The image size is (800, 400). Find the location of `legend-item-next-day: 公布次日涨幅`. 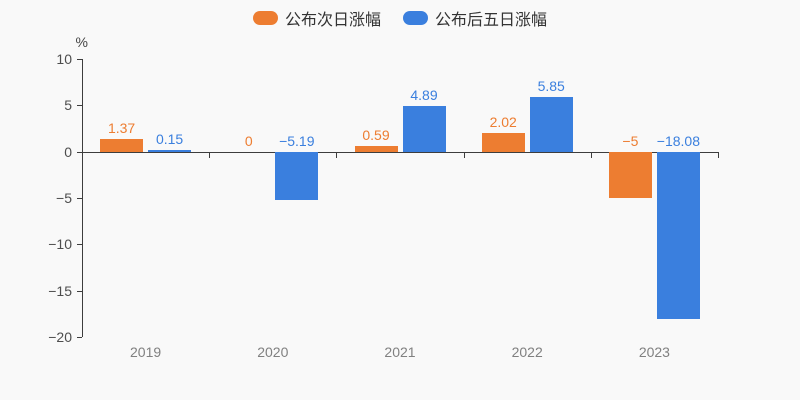

legend-item-next-day: 公布次日涨幅 is located at coordinates (316, 18).